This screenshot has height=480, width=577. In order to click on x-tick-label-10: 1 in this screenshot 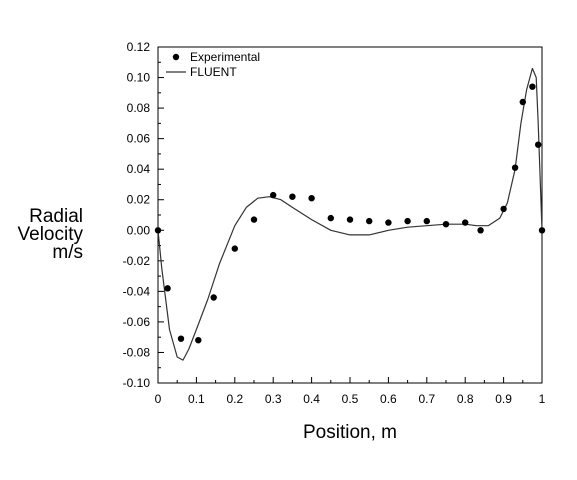, I will do `click(542, 399)`.